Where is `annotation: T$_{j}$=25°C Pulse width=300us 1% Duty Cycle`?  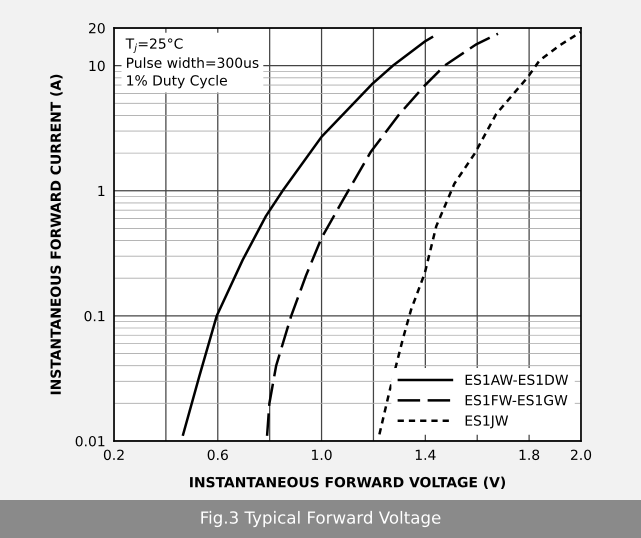 annotation: T$_{j}$=25°C Pulse width=300us 1% Duty Cycle is located at coordinates (192, 63).